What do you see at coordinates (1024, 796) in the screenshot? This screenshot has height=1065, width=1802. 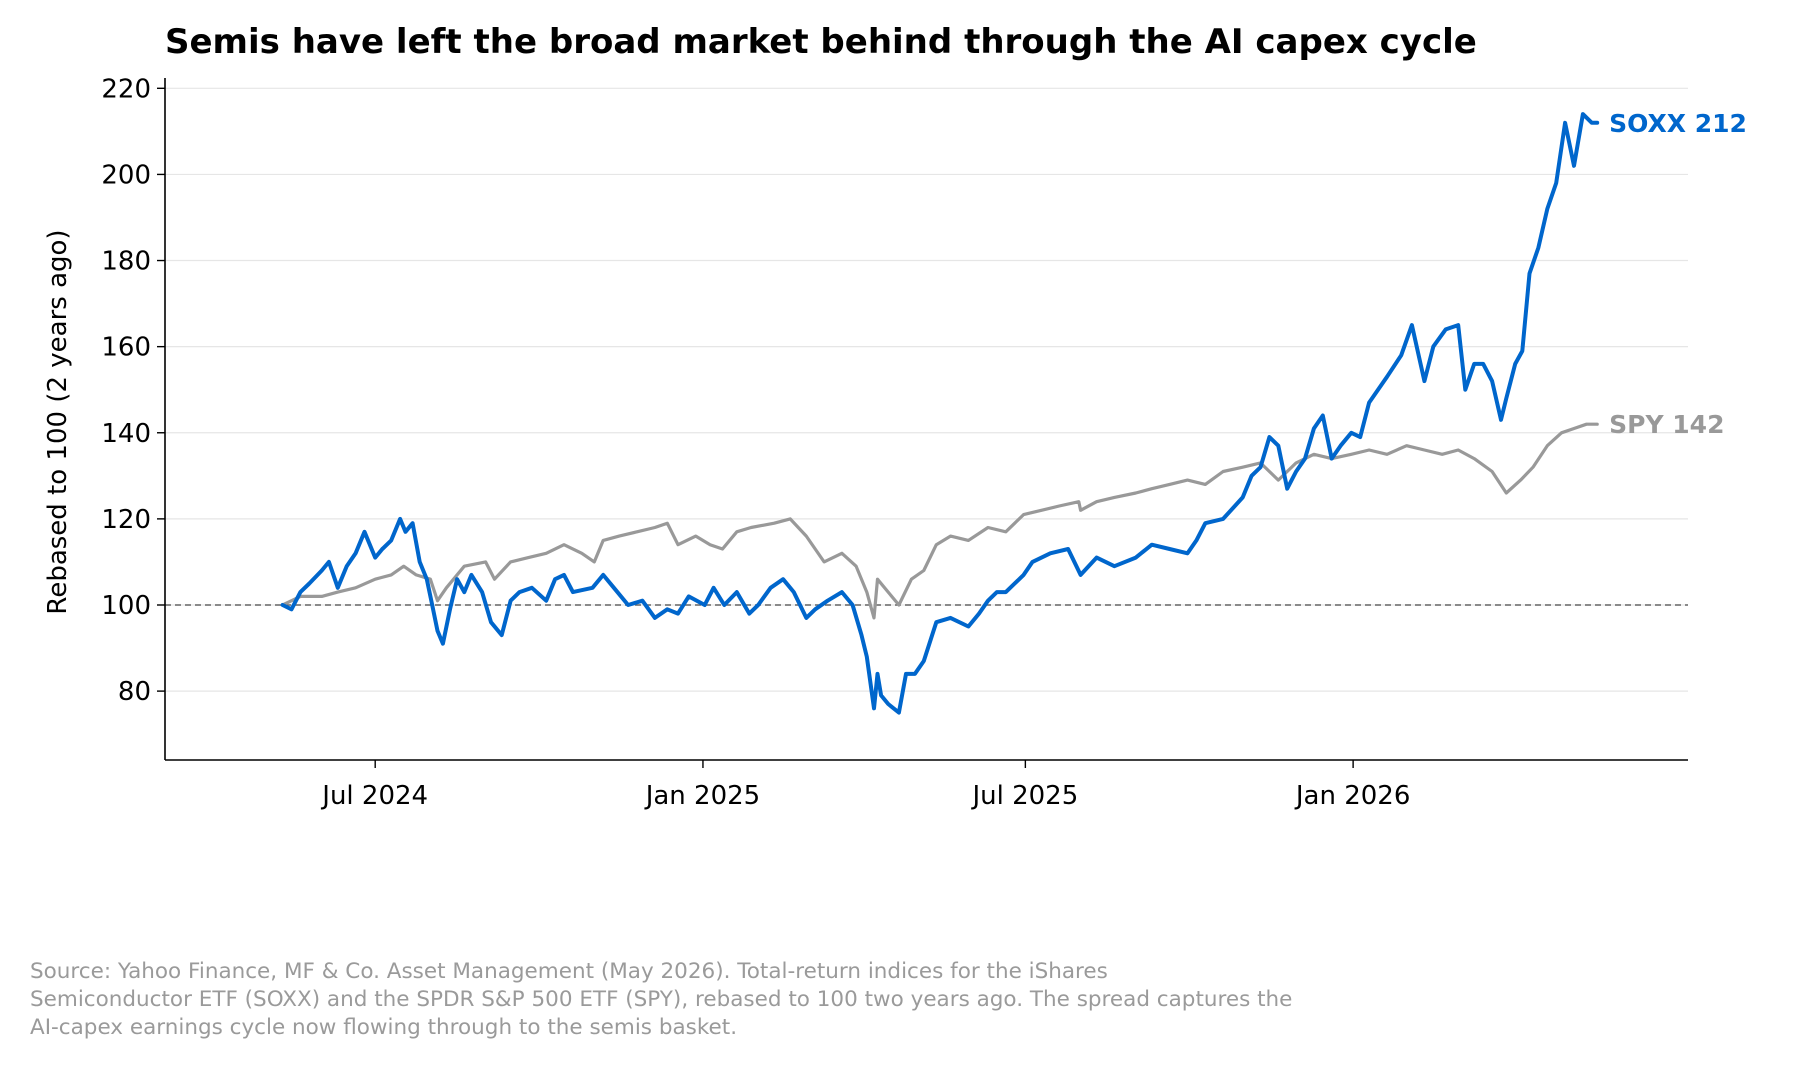 I see `x-tick-label: Jul 2025` at bounding box center [1024, 796].